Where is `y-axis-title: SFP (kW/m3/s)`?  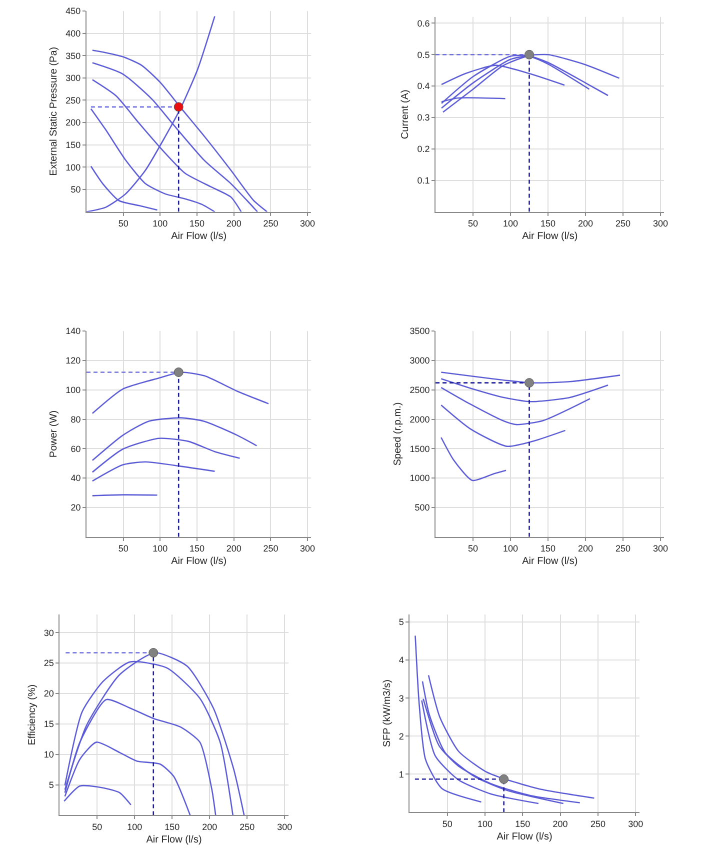 y-axis-title: SFP (kW/m3/s) is located at coordinates (387, 714).